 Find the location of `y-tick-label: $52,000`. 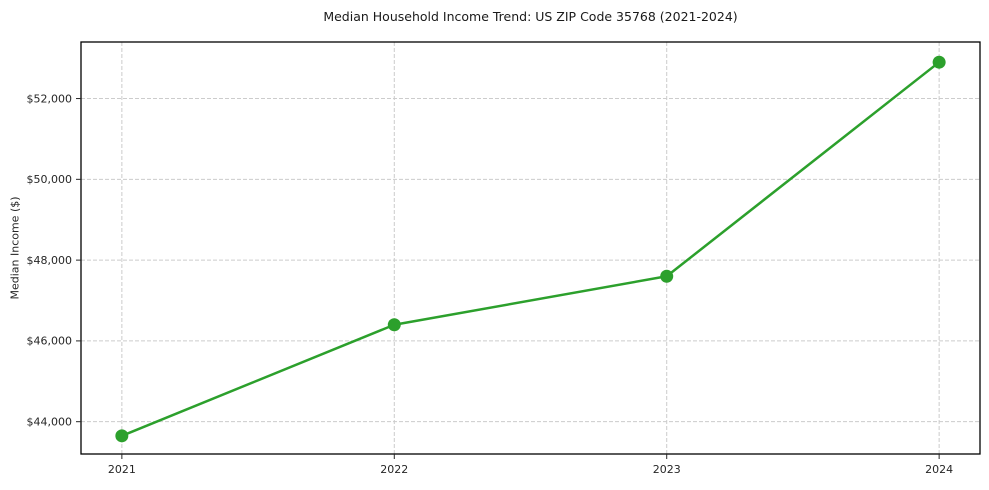

y-tick-label: $52,000 is located at coordinates (50, 98).